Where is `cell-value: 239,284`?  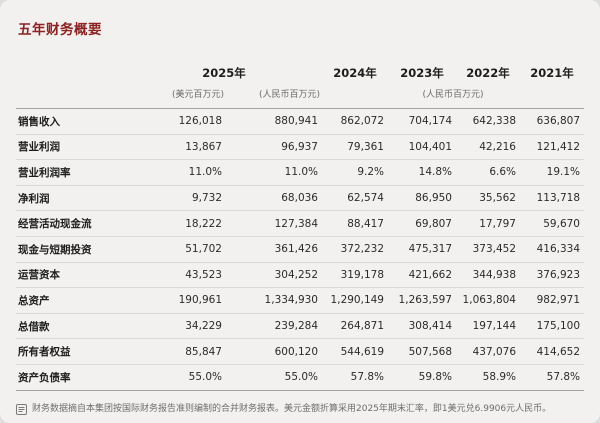 cell-value: 239,284 is located at coordinates (296, 326).